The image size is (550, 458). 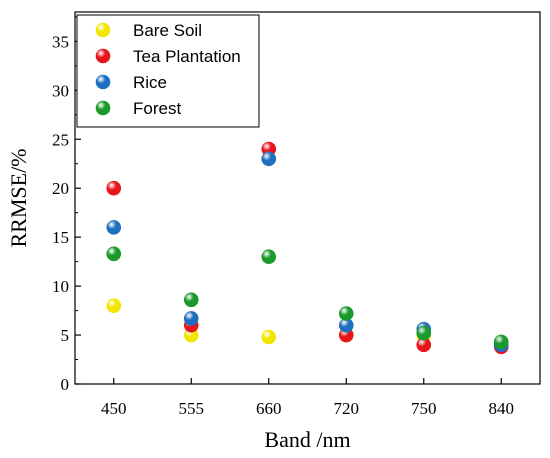 What do you see at coordinates (168, 71) in the screenshot?
I see `legend: Bare Soil Tea Plantation Rice Forest` at bounding box center [168, 71].